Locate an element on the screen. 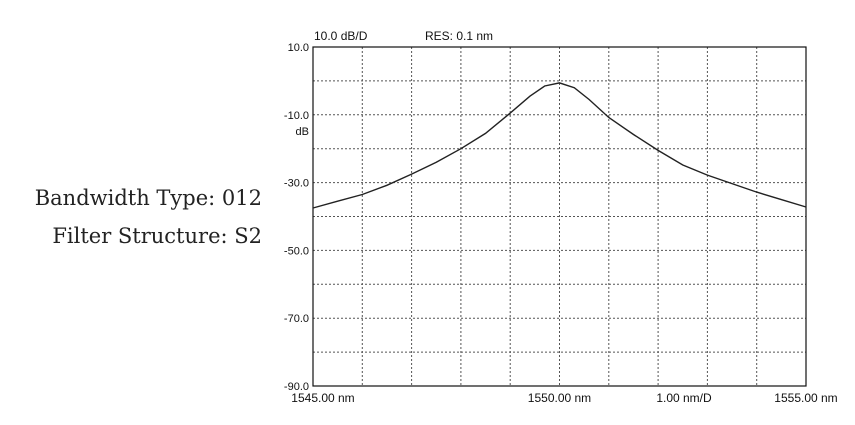  y-tick-label: -50.0 is located at coordinates (296, 251).